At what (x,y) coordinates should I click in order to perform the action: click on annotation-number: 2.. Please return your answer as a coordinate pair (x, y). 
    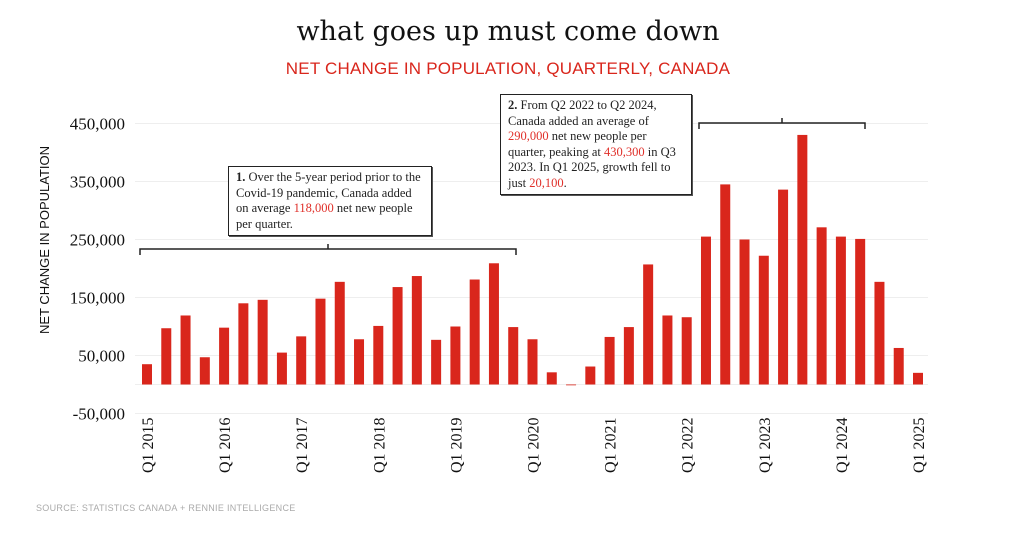
    Looking at the image, I should click on (513, 105).